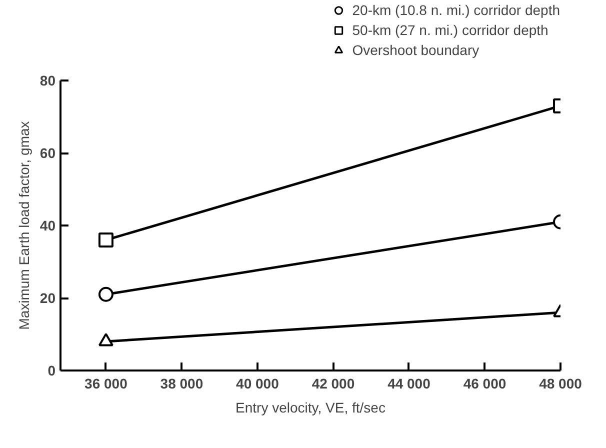 The image size is (606, 448). I want to click on y-tick-label: 60, so click(48, 153).